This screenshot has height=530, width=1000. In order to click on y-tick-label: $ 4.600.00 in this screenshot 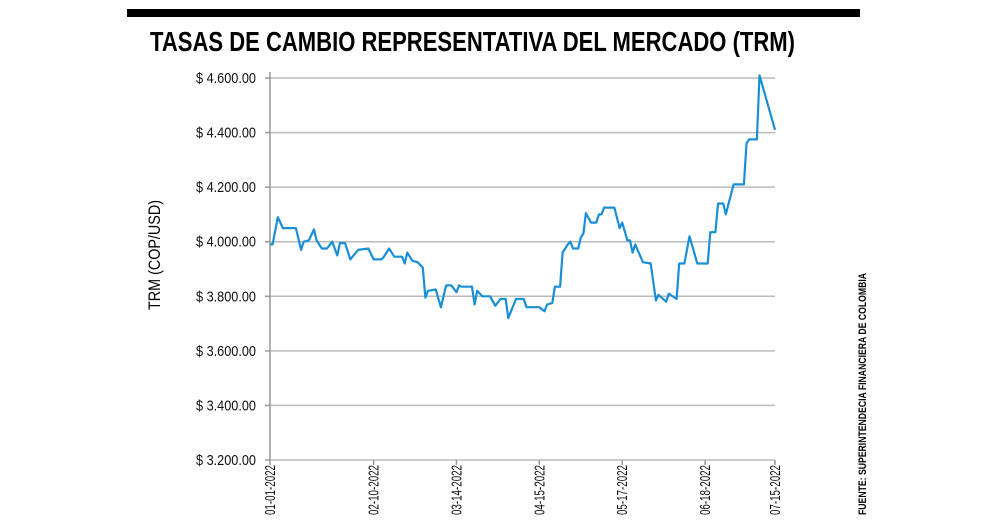, I will do `click(226, 78)`.